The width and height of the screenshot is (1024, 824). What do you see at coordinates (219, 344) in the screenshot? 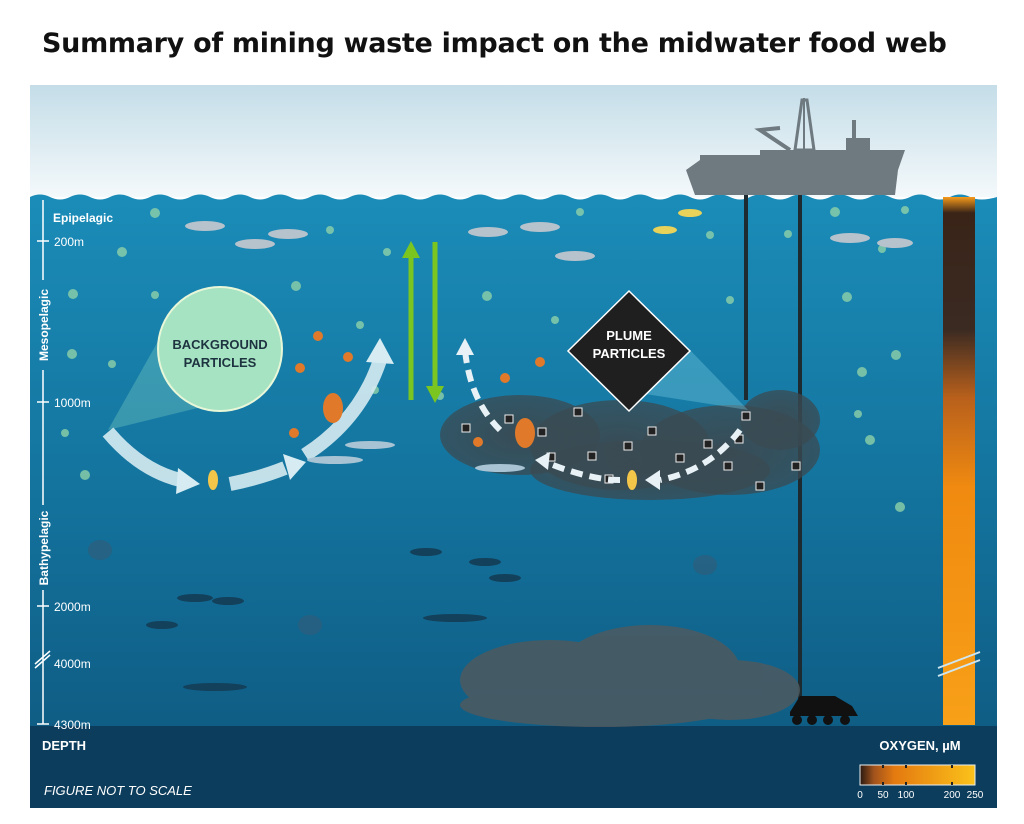
I see `callout-text: BACKGROUND` at bounding box center [219, 344].